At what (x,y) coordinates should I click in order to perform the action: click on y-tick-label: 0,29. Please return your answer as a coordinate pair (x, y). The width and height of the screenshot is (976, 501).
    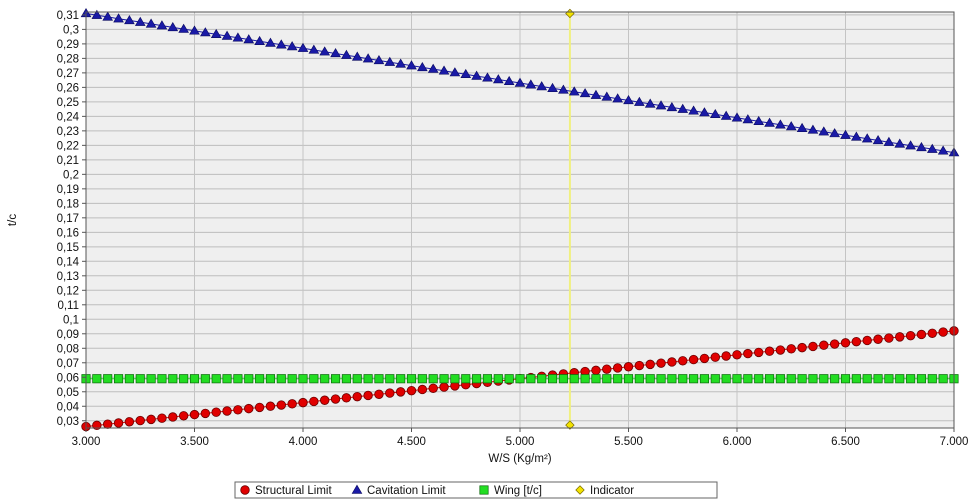
    Looking at the image, I should click on (68, 45).